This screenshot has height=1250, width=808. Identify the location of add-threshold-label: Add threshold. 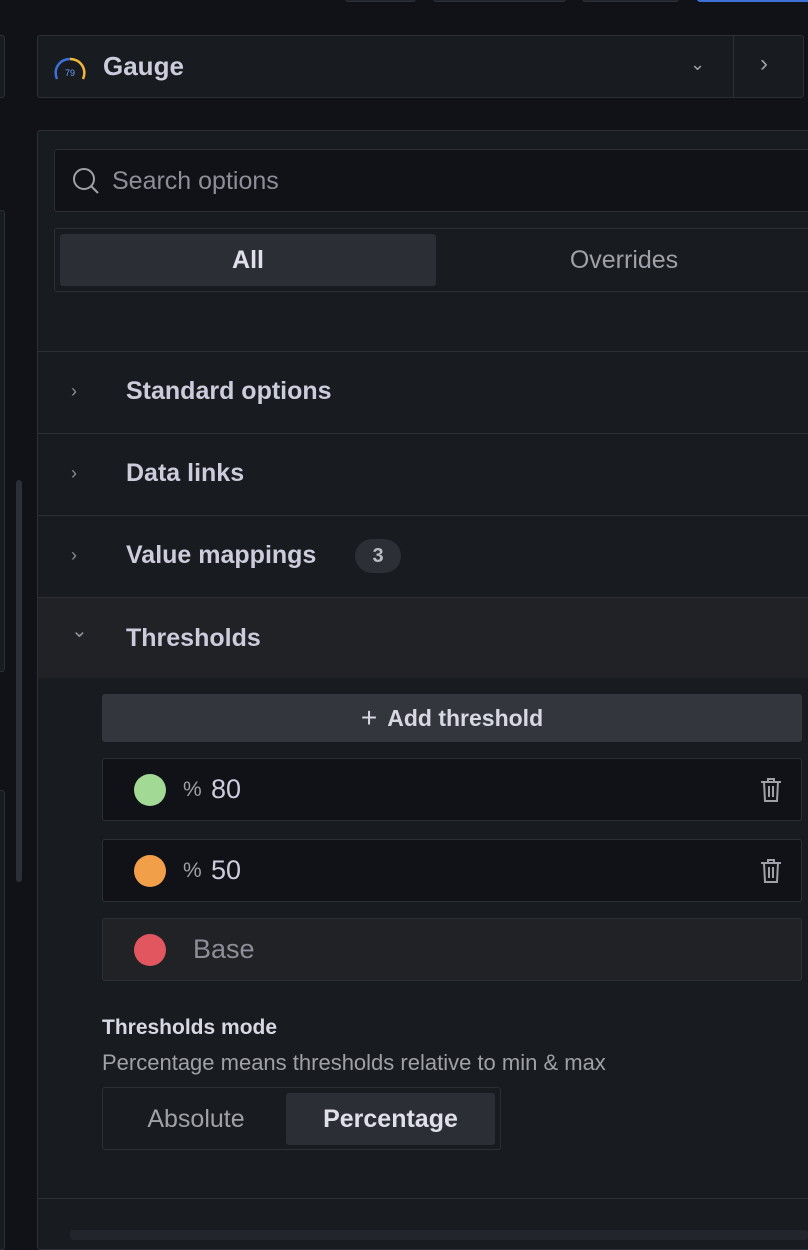
(465, 717).